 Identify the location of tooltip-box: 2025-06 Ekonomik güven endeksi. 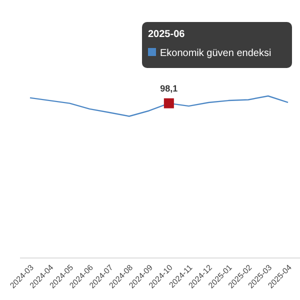
(217, 45).